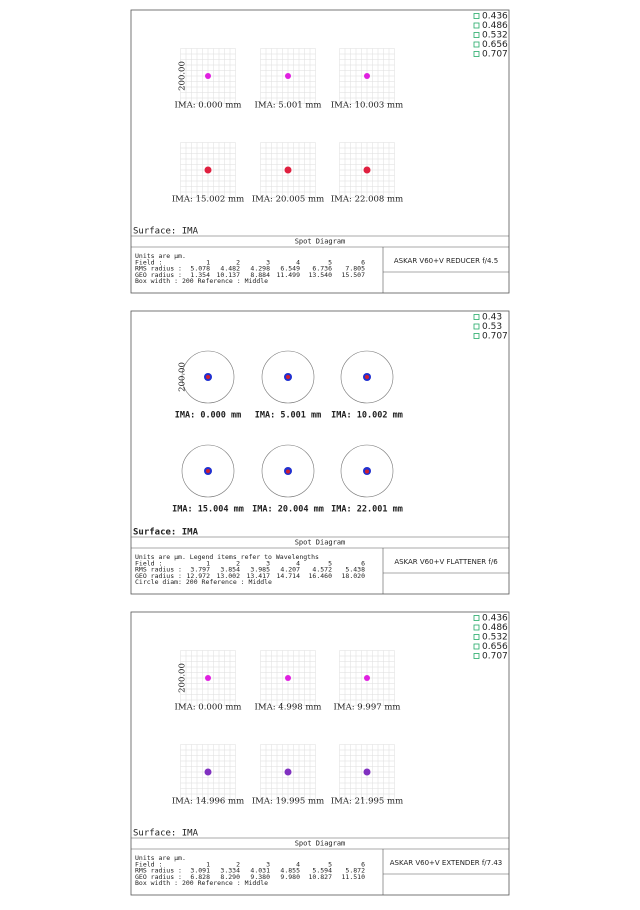  What do you see at coordinates (288, 510) in the screenshot?
I see `field-label: IMA: 20.004 mm` at bounding box center [288, 510].